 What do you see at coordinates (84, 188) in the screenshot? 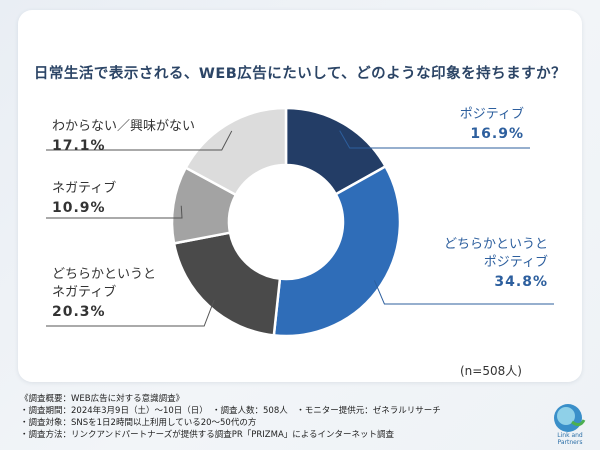
I see `slice-label-3-line-0: ネガティブ` at bounding box center [84, 188].